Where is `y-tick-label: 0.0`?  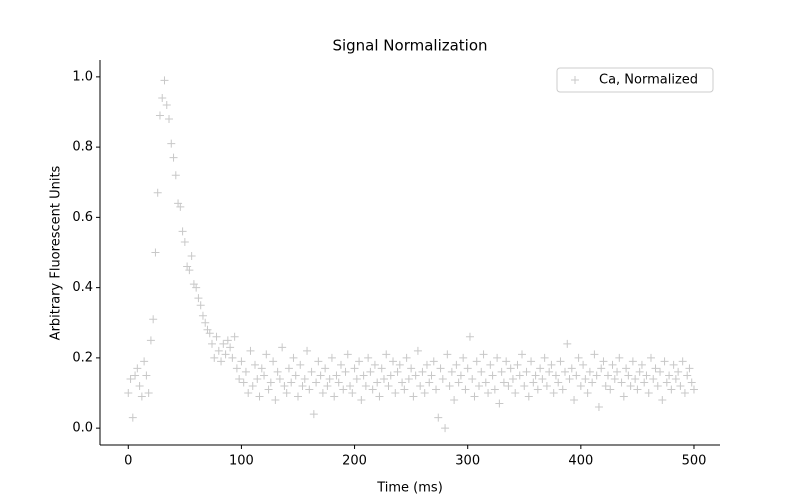
y-tick-label: 0.0 is located at coordinates (82, 428).